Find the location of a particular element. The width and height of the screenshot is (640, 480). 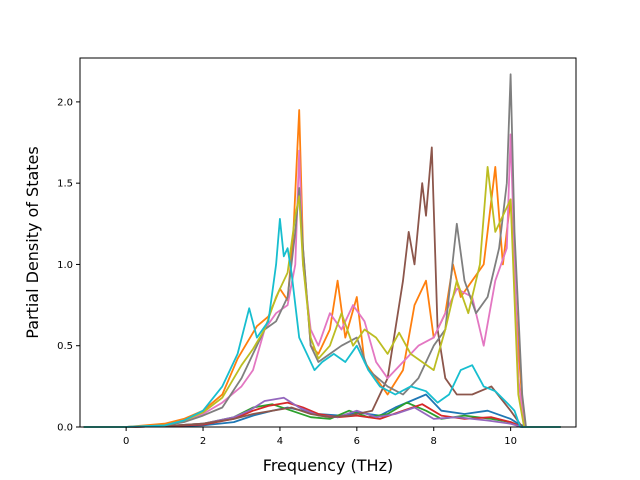

x-tick-label: 6 is located at coordinates (357, 441).